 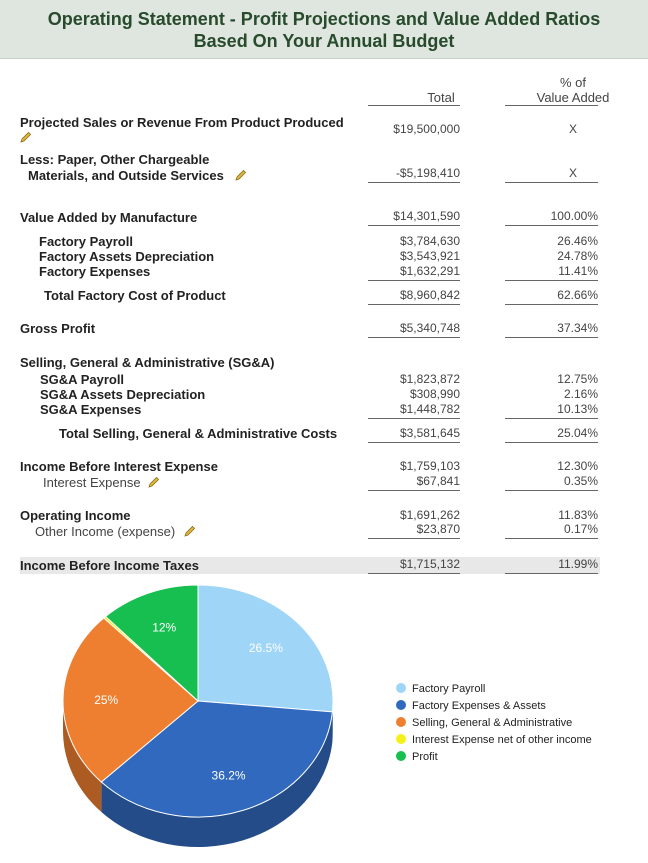 What do you see at coordinates (106, 700) in the screenshot?
I see `pie-label-2: 25%` at bounding box center [106, 700].